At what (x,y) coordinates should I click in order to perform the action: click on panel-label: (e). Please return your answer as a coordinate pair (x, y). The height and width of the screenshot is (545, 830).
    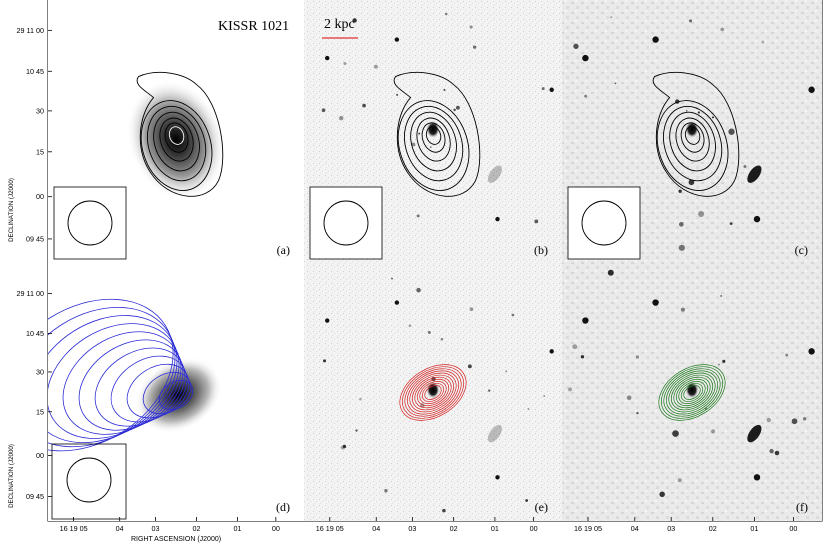
    Looking at the image, I should click on (541, 507).